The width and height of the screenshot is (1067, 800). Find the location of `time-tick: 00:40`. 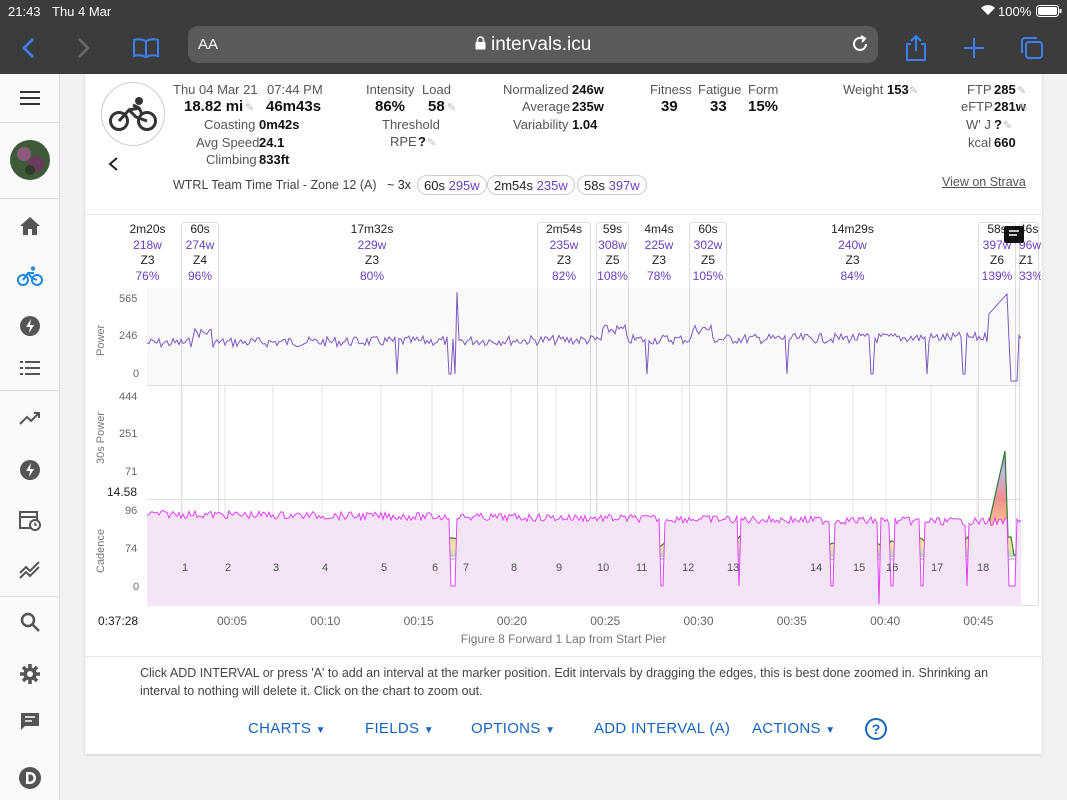

time-tick: 00:40 is located at coordinates (885, 621).